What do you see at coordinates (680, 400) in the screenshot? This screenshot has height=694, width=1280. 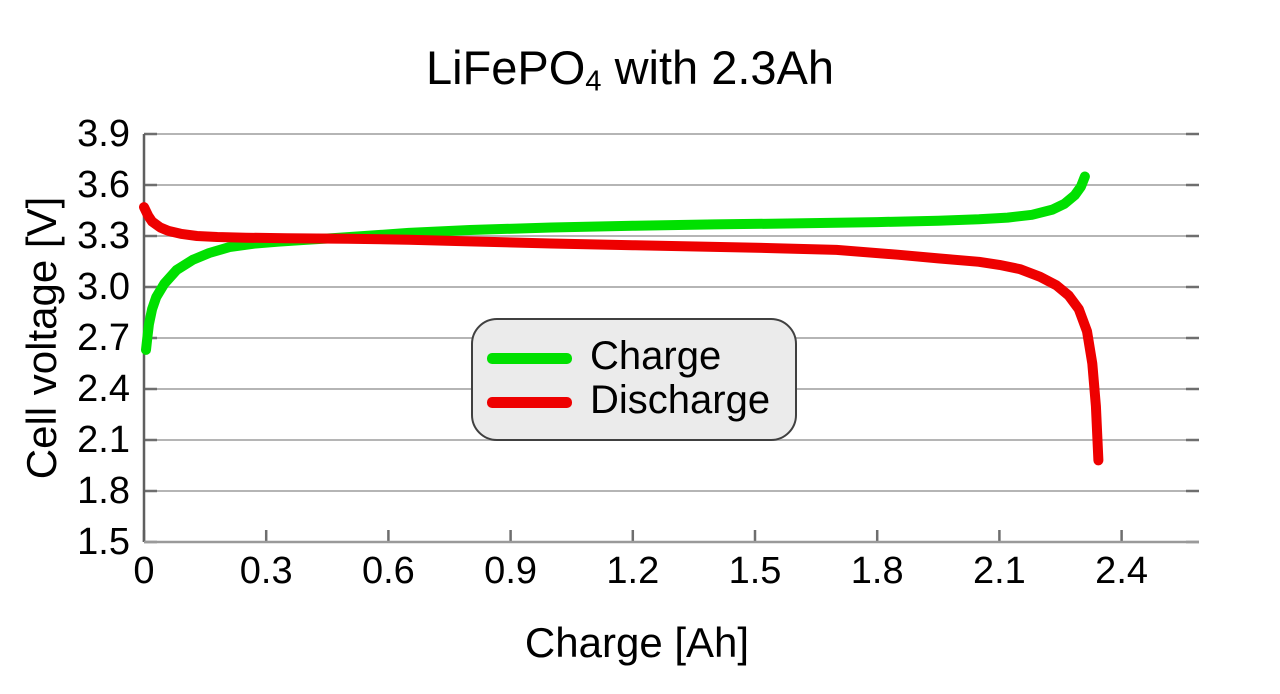 I see `legend-label-discharge: Discharge` at bounding box center [680, 400].